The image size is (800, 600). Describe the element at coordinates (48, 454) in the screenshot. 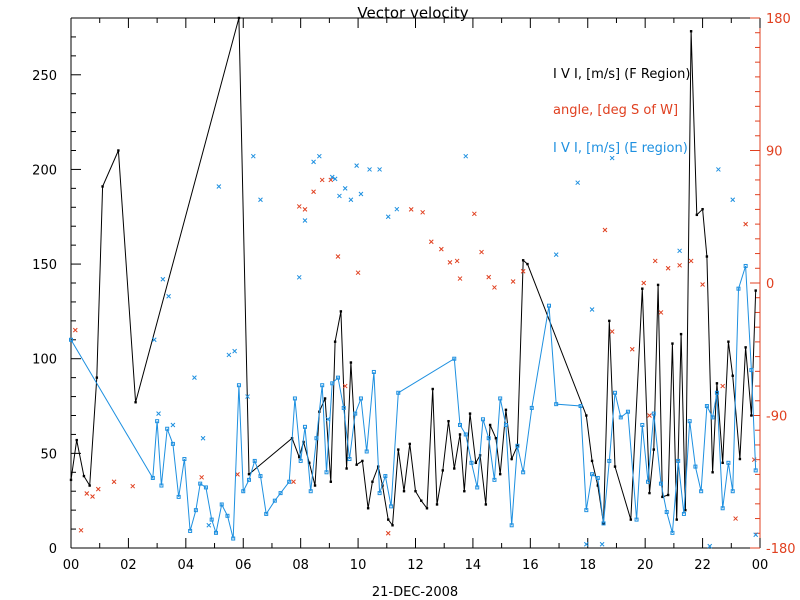

I see `y-tick-label-left: 50` at that location.